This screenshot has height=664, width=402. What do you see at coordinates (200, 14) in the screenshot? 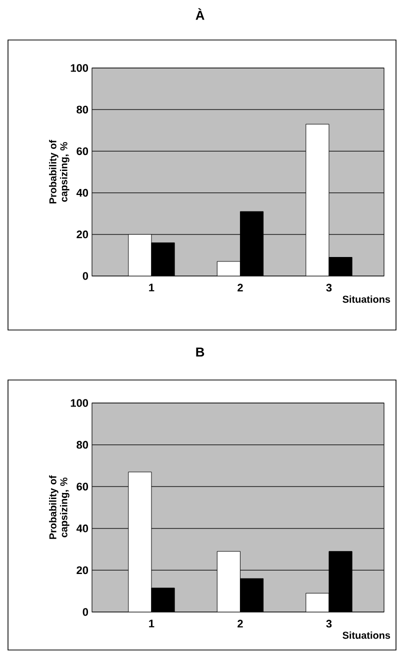
I see `chart-title: À` at bounding box center [200, 14].